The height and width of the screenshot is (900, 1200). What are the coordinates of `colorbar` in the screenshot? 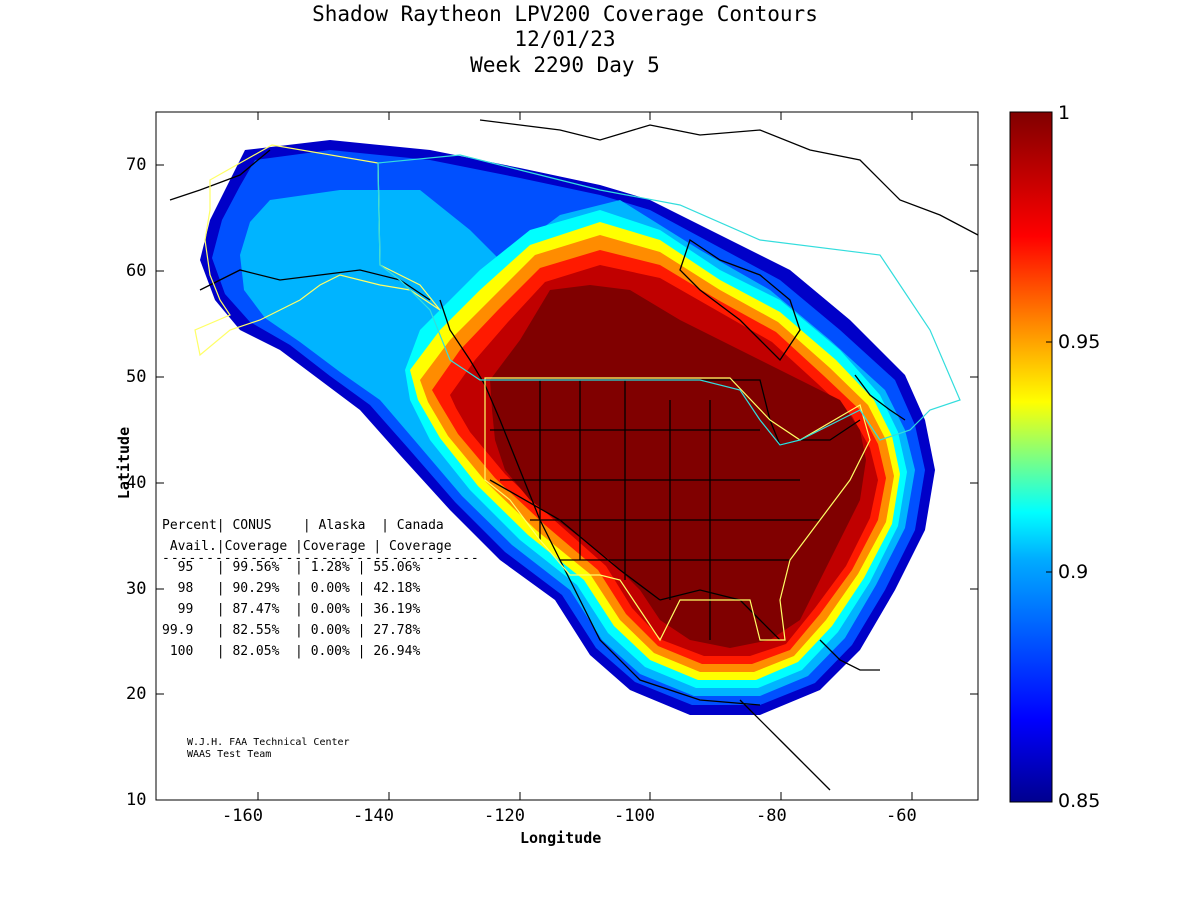 It's located at (1031, 457).